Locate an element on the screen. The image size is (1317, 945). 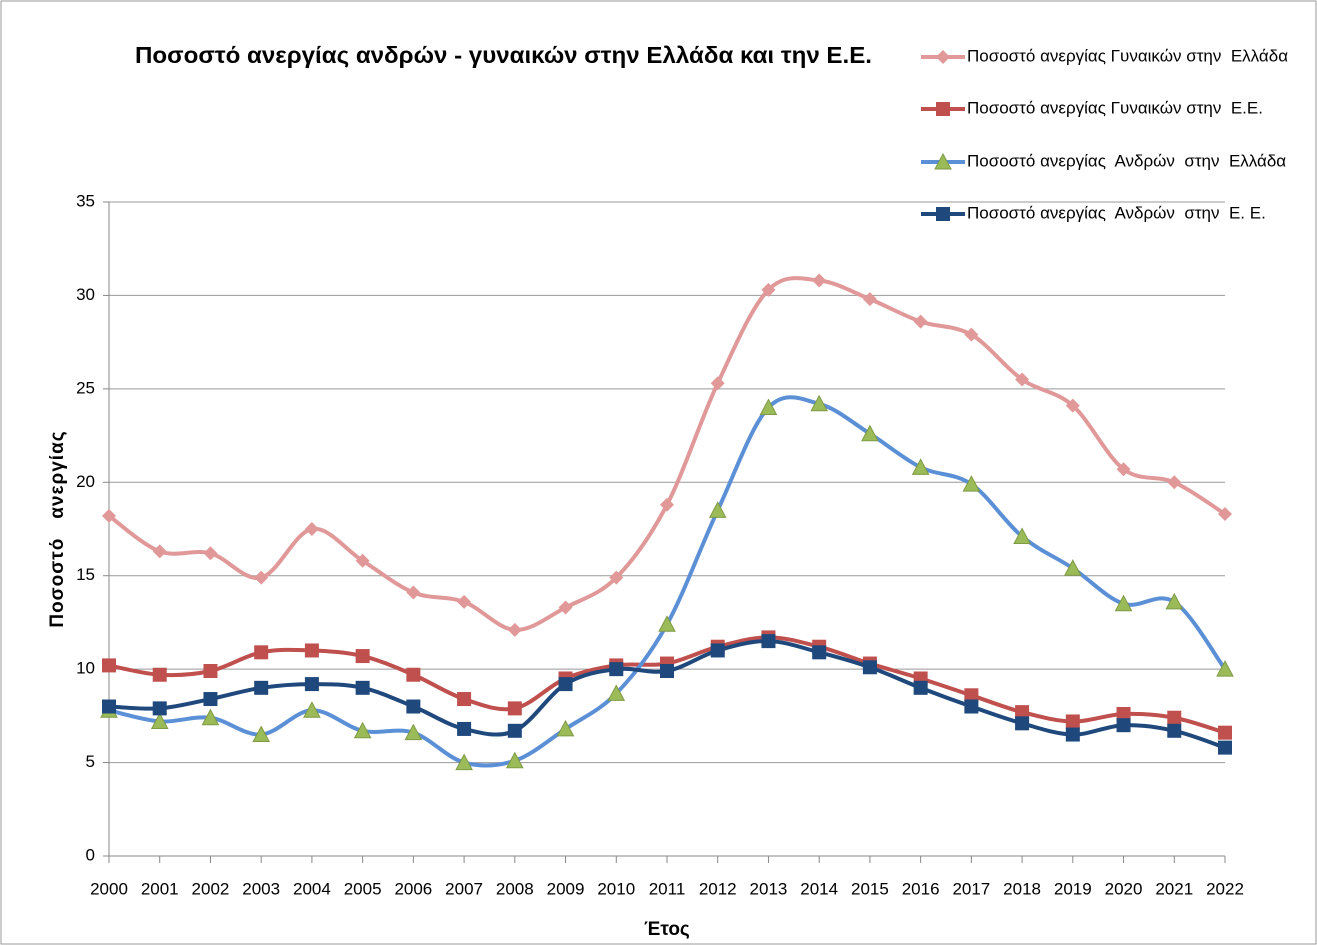
x-tick-label: 2000 is located at coordinates (109, 888).